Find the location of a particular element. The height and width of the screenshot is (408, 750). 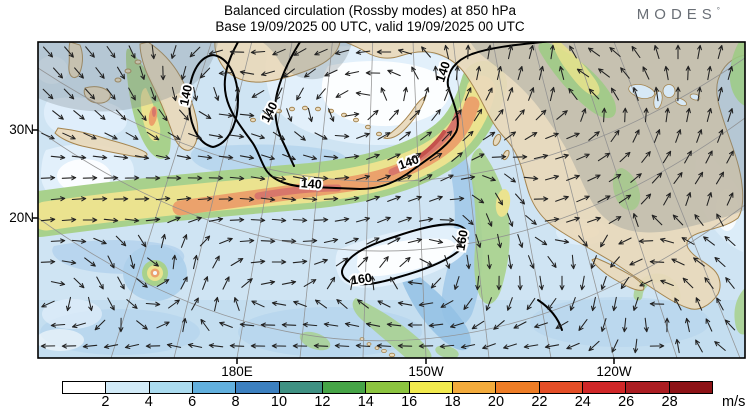

lat-tick-label: 30N is located at coordinates (21, 129).